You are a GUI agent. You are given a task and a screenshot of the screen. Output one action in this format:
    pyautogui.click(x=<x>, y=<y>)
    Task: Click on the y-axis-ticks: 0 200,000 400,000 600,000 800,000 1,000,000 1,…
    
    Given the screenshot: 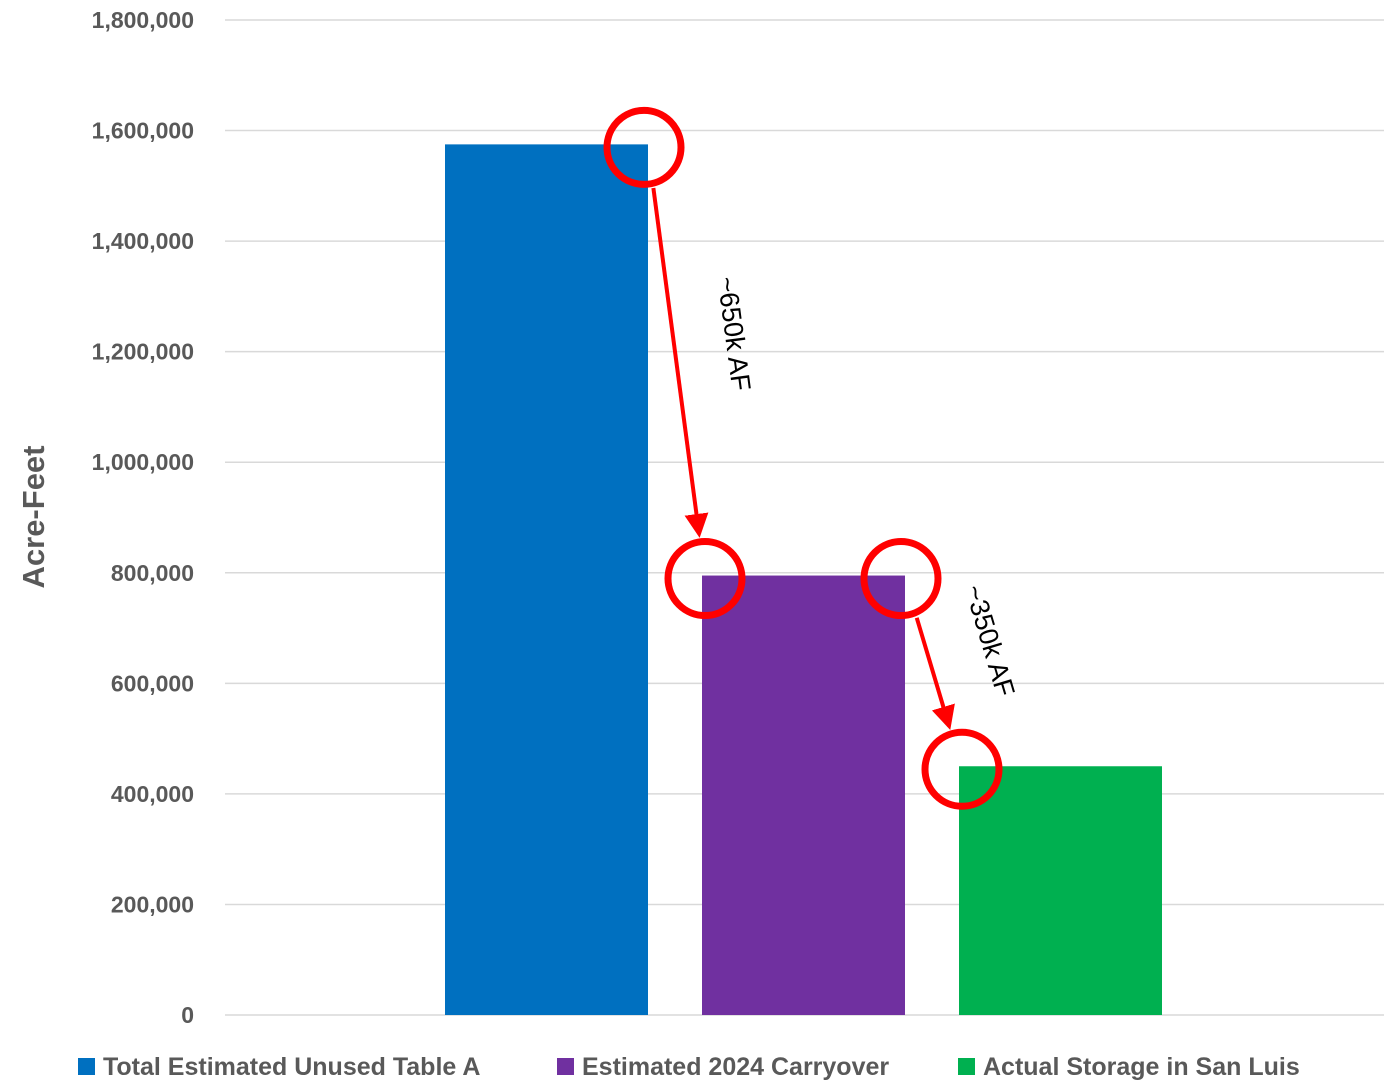 What is the action you would take?
    pyautogui.click(x=143, y=517)
    